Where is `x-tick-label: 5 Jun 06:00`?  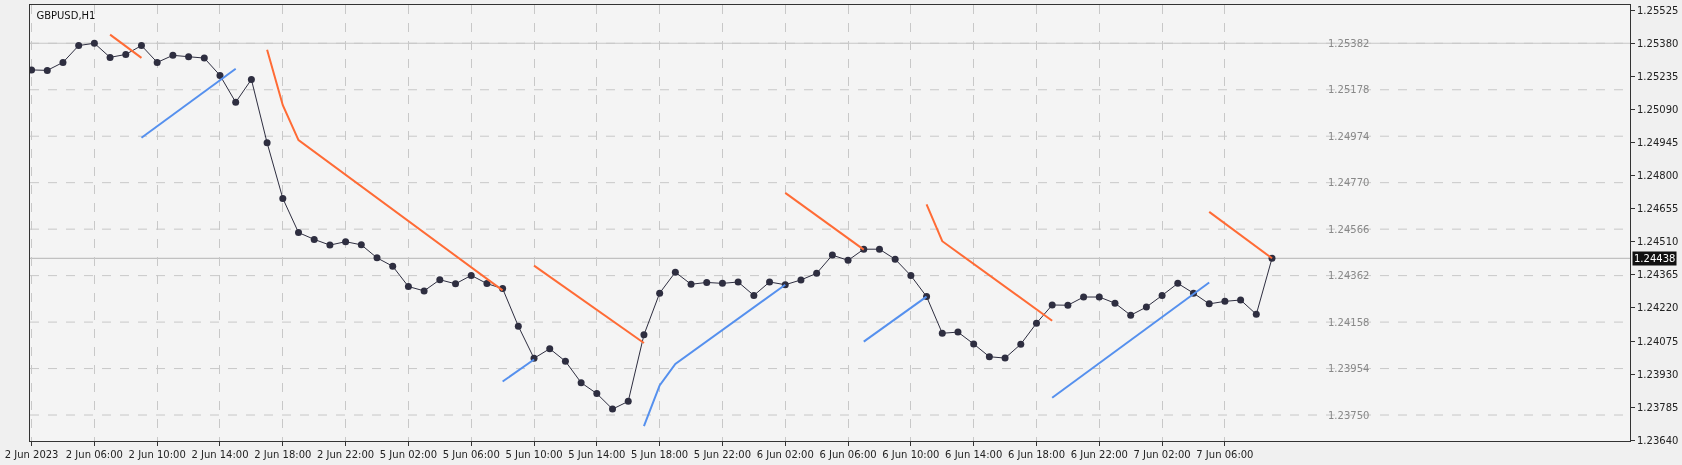
x-tick-label: 5 Jun 06:00 is located at coordinates (471, 454).